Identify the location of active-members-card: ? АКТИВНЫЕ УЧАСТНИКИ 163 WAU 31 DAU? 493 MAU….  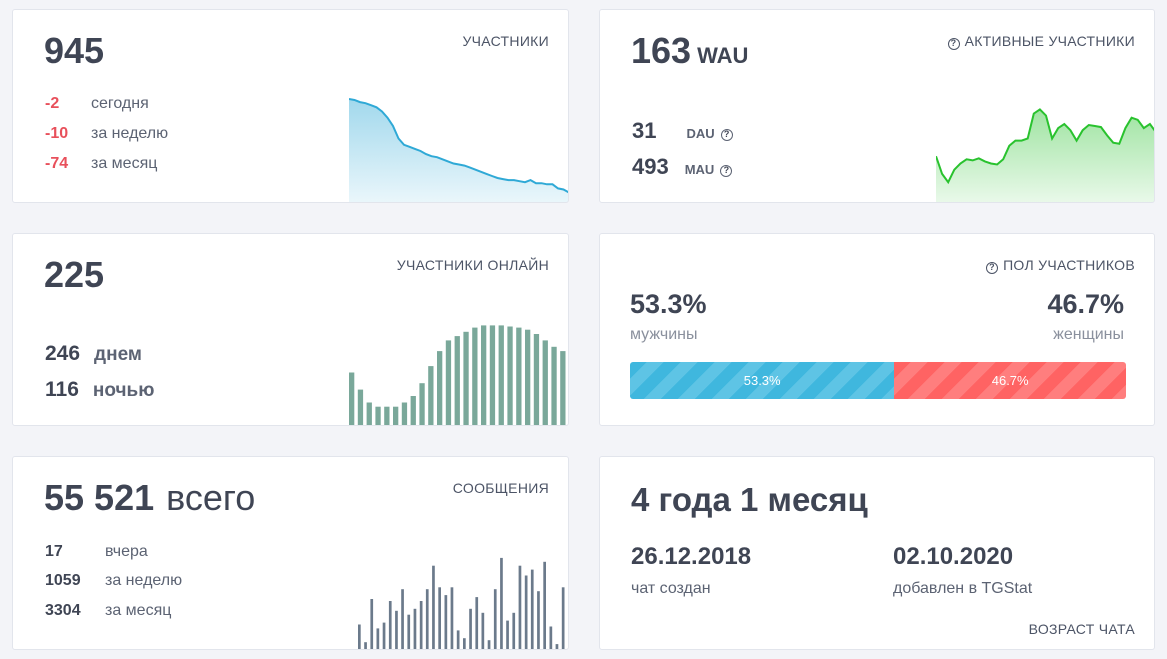
(877, 106).